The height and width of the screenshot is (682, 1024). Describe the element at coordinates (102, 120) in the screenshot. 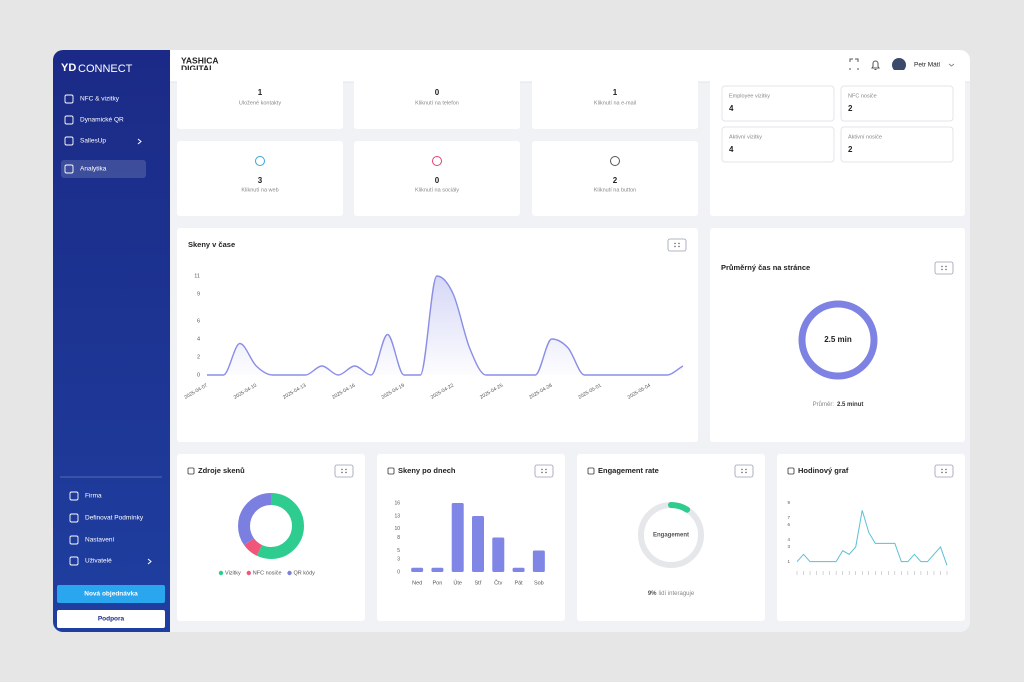

I see `menu-item: Dynamické QR` at that location.